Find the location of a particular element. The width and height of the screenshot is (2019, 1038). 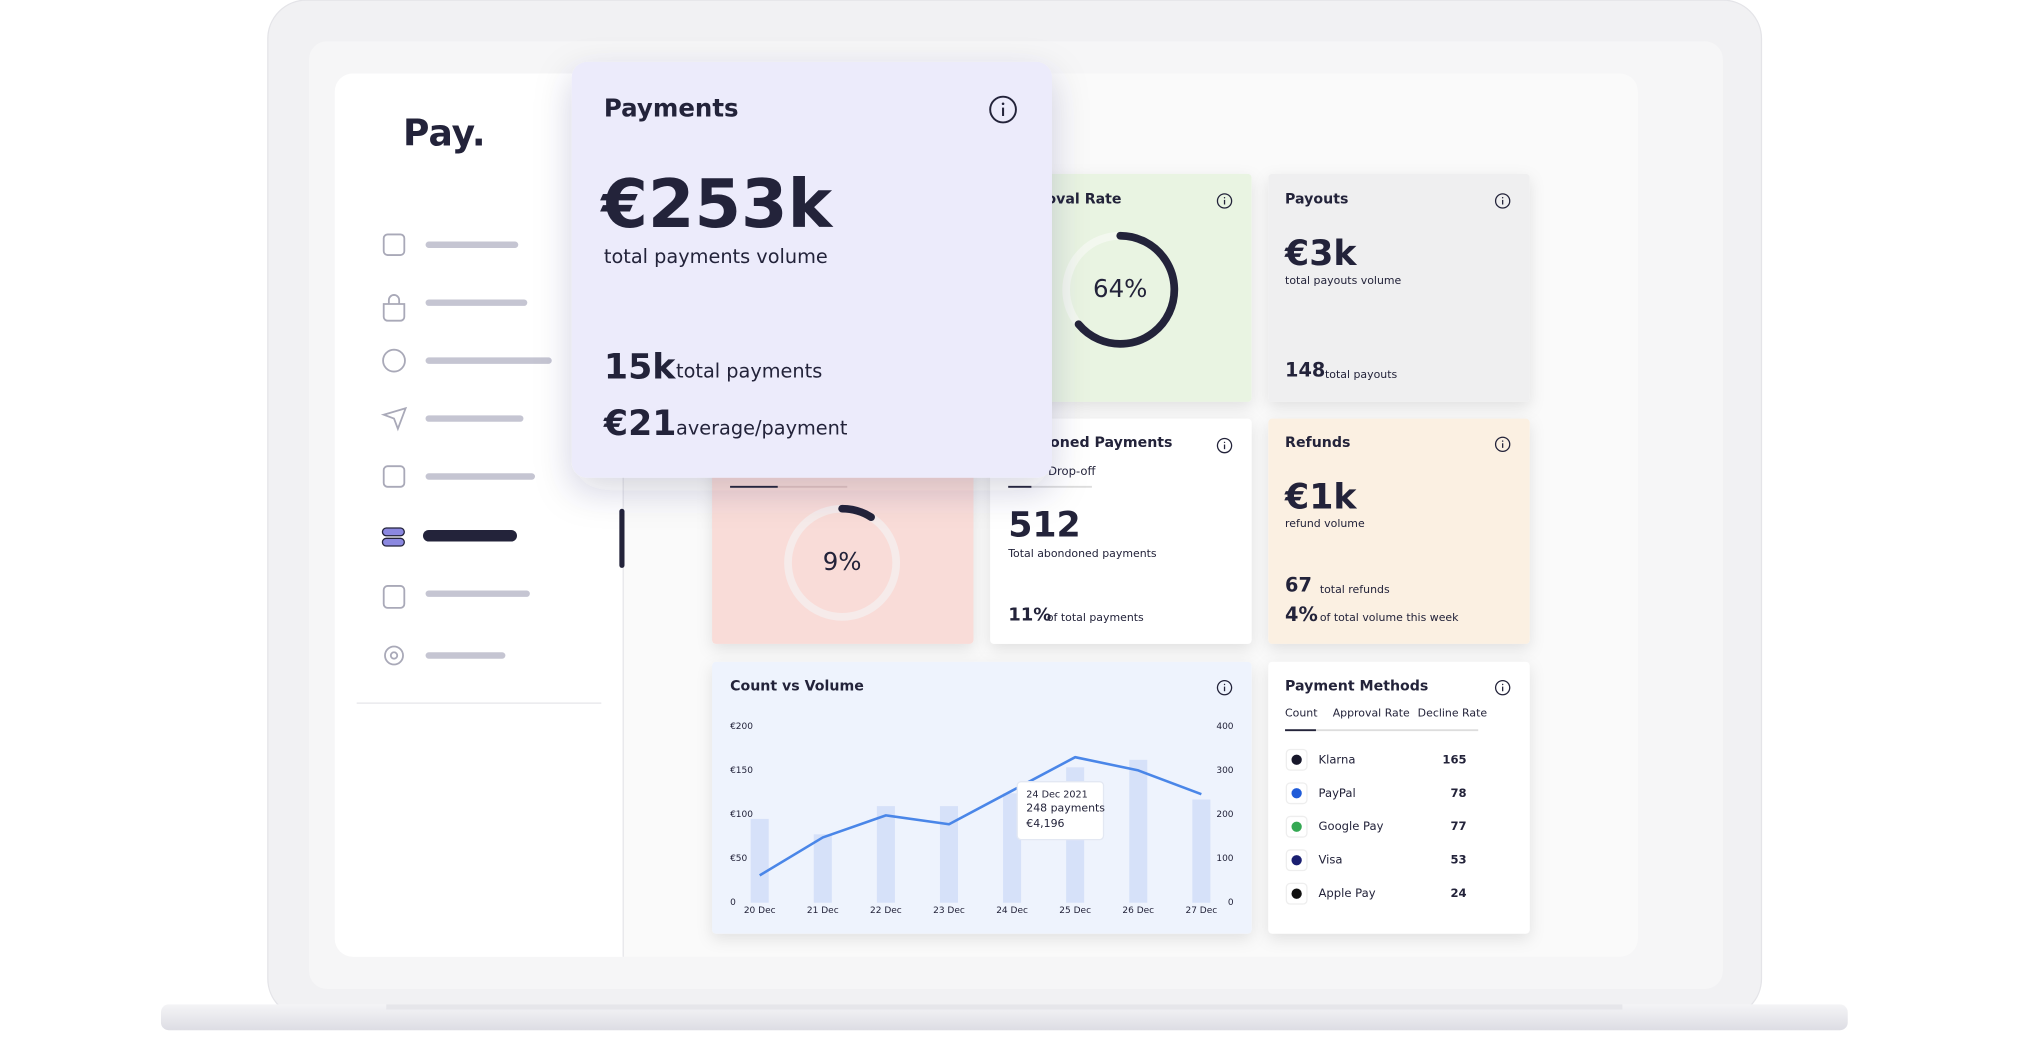

x-tick-label: 25 Dec is located at coordinates (1075, 911).